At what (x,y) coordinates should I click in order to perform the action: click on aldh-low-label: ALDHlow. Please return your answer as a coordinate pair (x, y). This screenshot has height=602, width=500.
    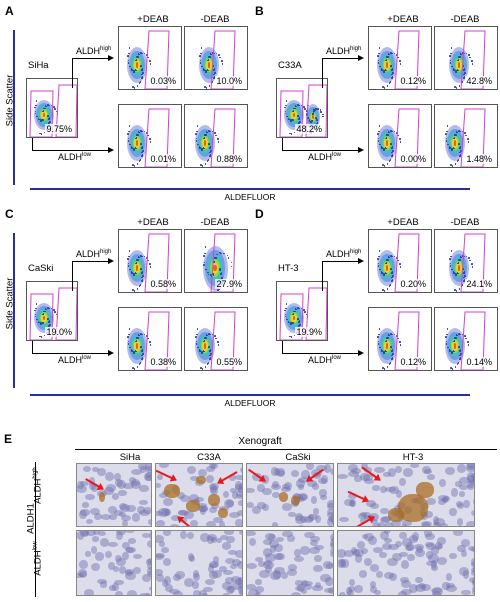
    Looking at the image, I should click on (325, 360).